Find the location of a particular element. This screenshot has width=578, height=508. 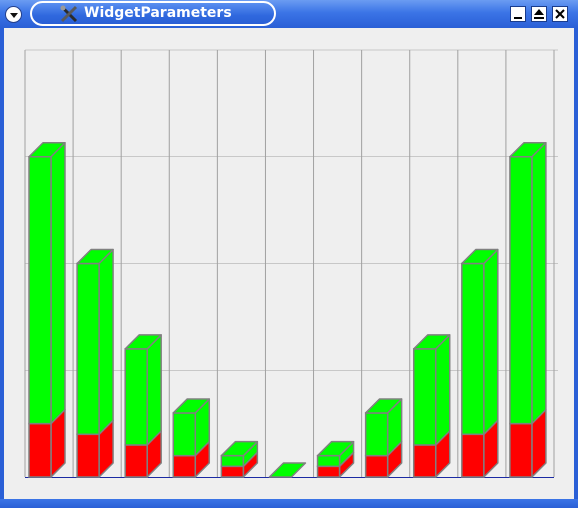

minimize-icon is located at coordinates (518, 18).